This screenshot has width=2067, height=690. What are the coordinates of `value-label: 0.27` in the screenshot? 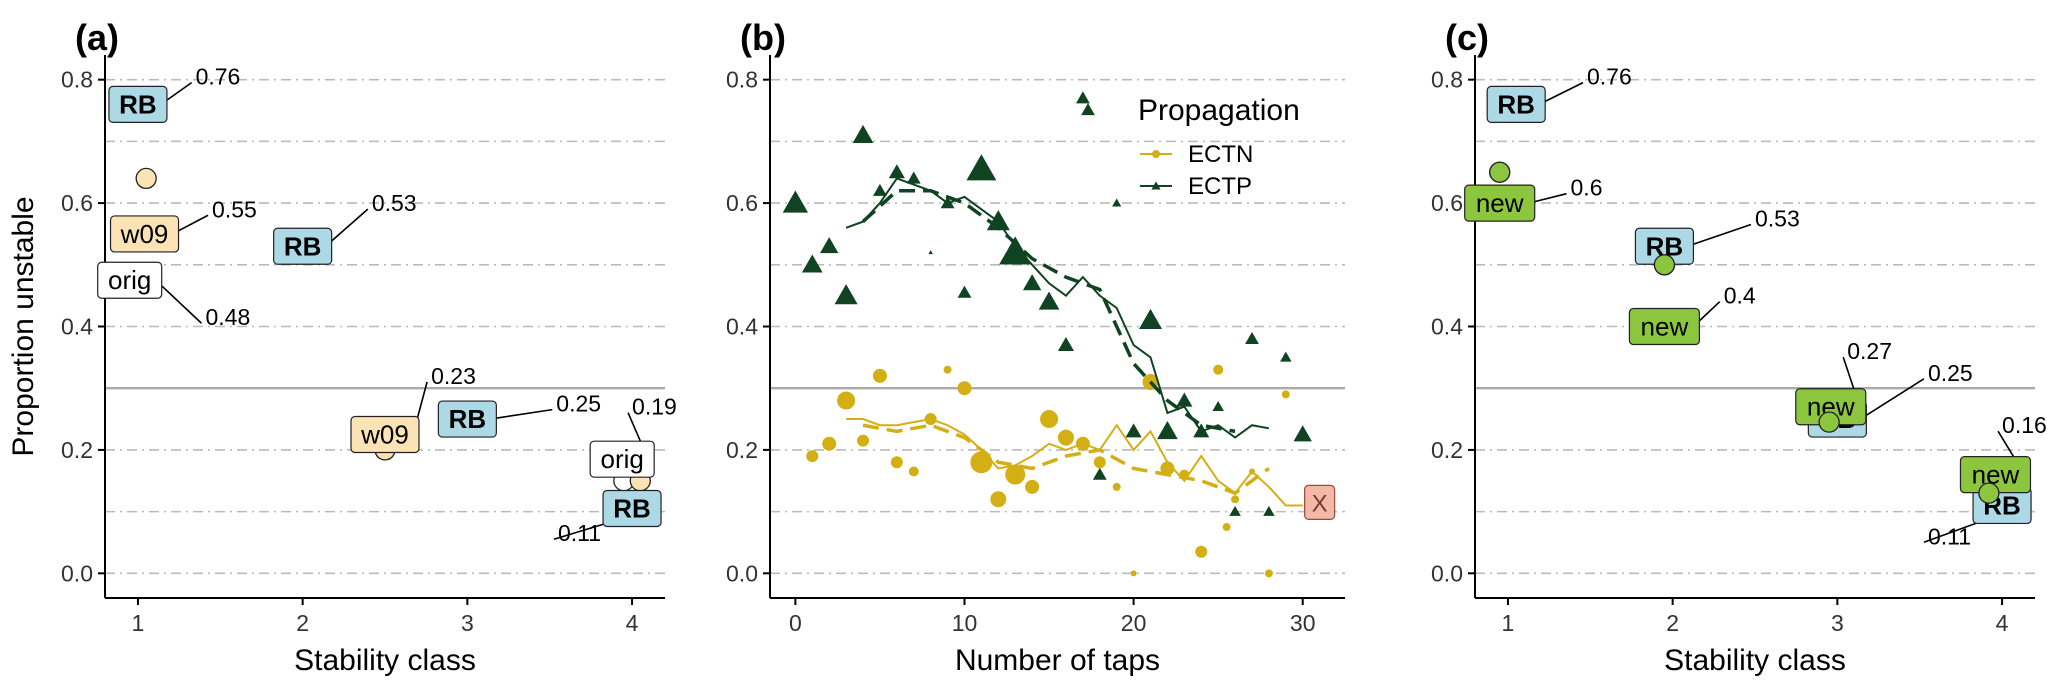 It's located at (1869, 351).